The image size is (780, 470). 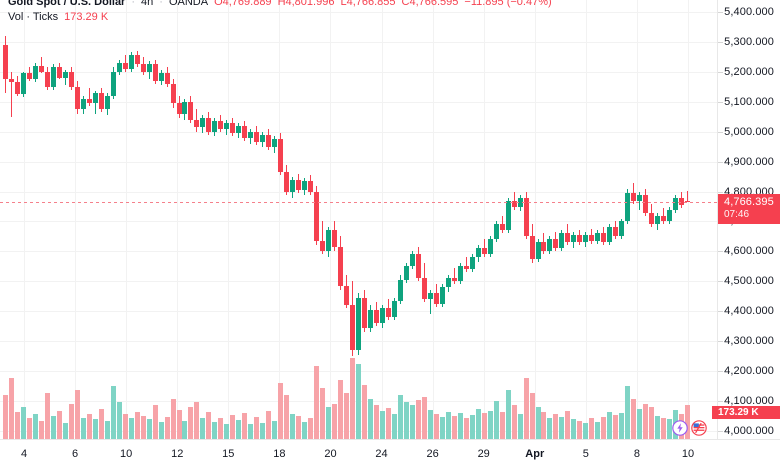 What do you see at coordinates (746, 412) in the screenshot?
I see `volume-value-badge: 173.29 K` at bounding box center [746, 412].